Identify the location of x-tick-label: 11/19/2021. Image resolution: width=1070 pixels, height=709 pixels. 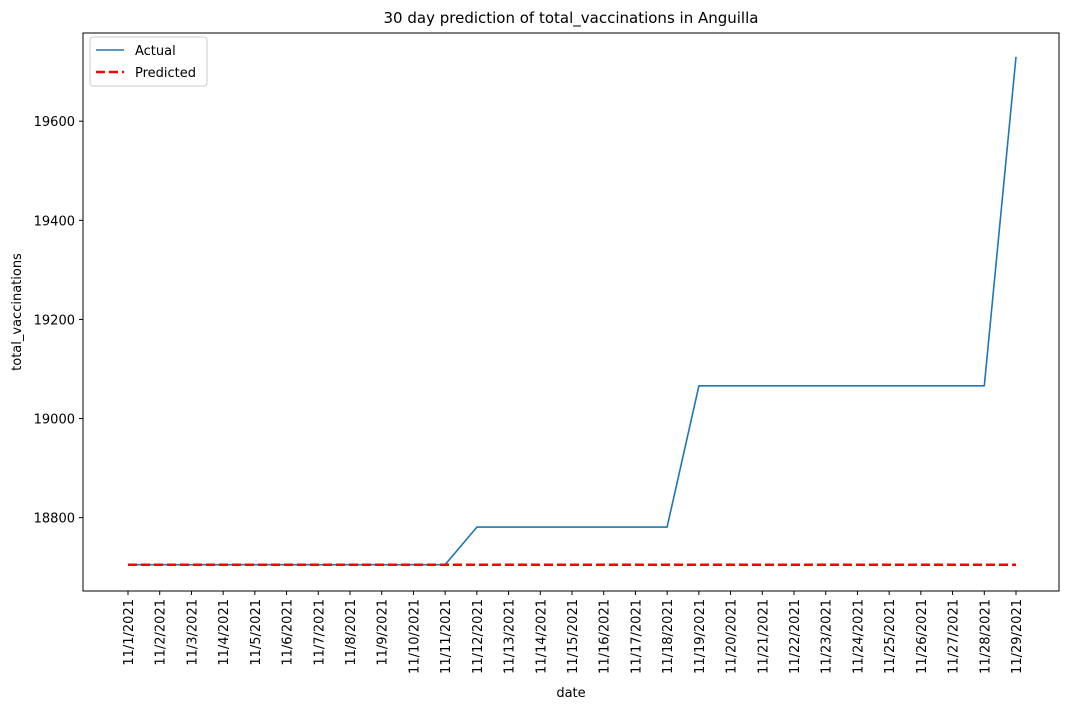
(700, 636).